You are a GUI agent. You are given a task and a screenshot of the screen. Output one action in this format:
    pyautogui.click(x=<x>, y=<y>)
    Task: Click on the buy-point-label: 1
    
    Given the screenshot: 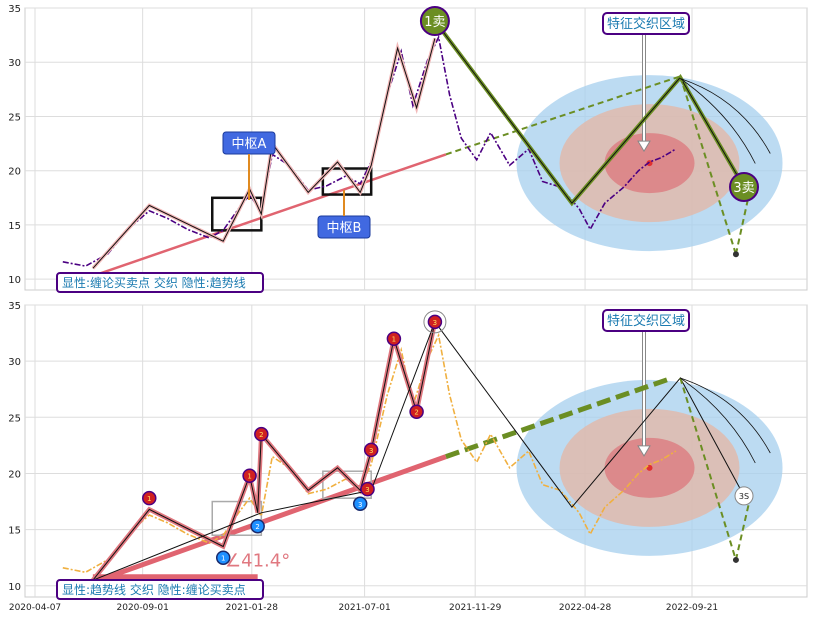 What is the action you would take?
    pyautogui.click(x=223, y=559)
    